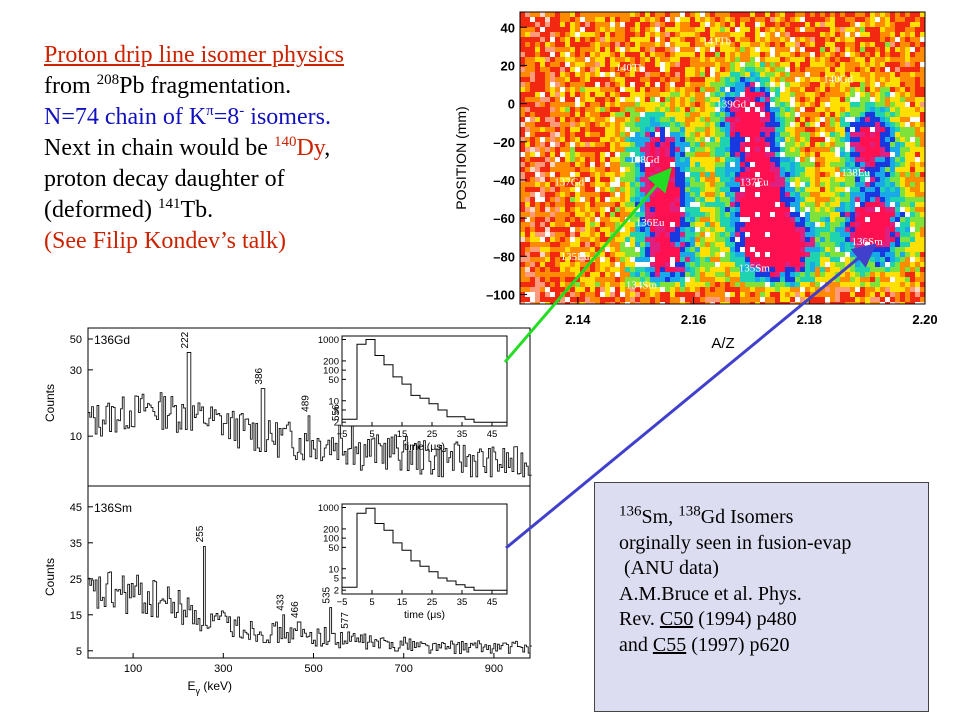 This screenshot has width=960, height=720. What do you see at coordinates (809, 319) in the screenshot?
I see `x-tick-label: 2.18` at bounding box center [809, 319].